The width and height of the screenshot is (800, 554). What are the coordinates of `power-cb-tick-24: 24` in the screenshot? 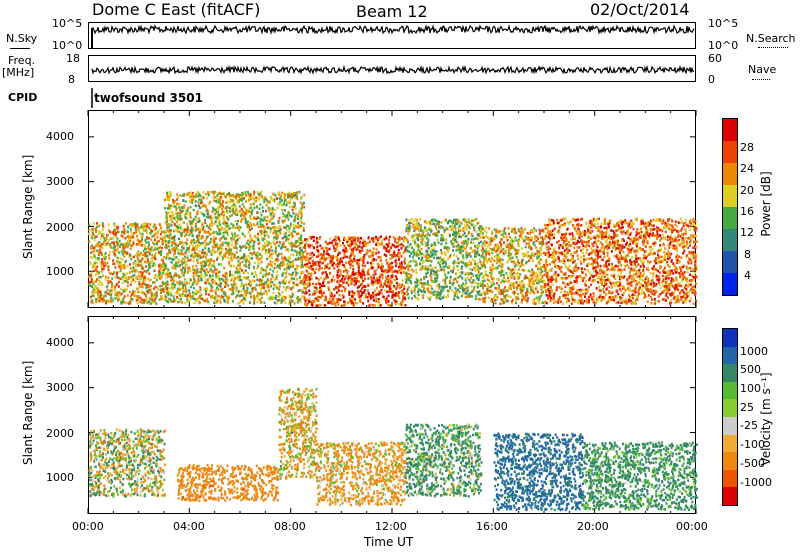 It's located at (747, 168).